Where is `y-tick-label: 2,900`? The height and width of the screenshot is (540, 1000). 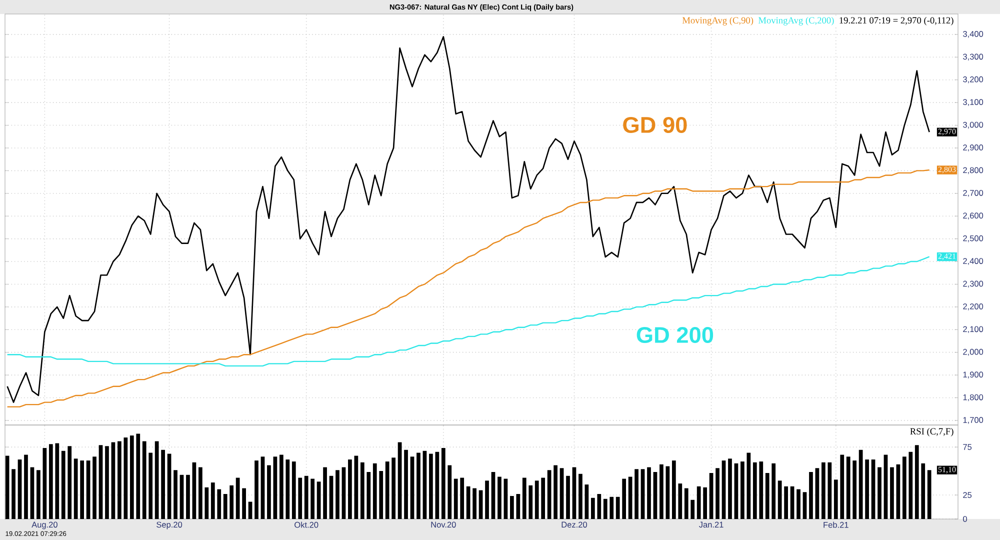 y-tick-label: 2,900 is located at coordinates (973, 148).